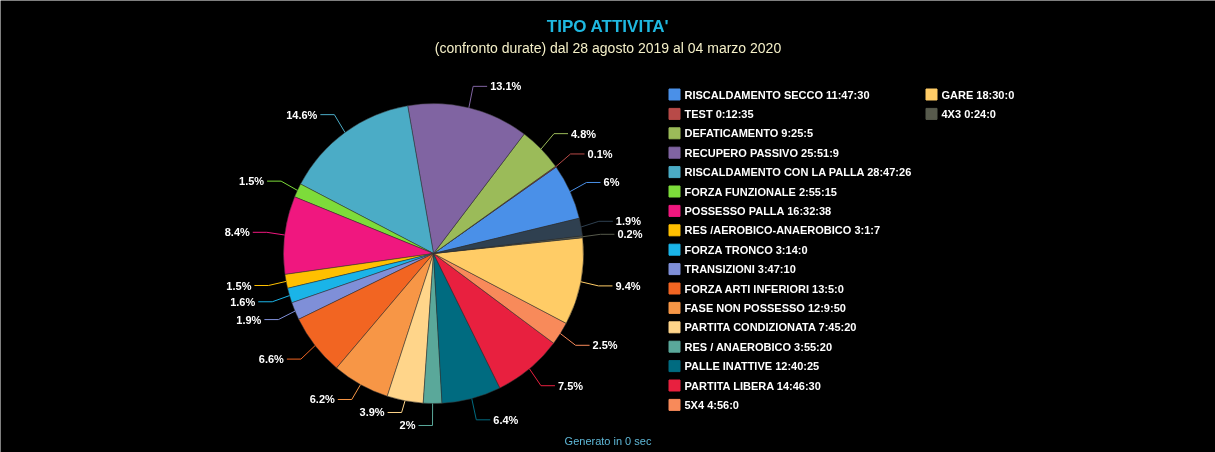  What do you see at coordinates (760, 191) in the screenshot?
I see `legend-label: FORZA FUNZIONALE 2:55:15` at bounding box center [760, 191].